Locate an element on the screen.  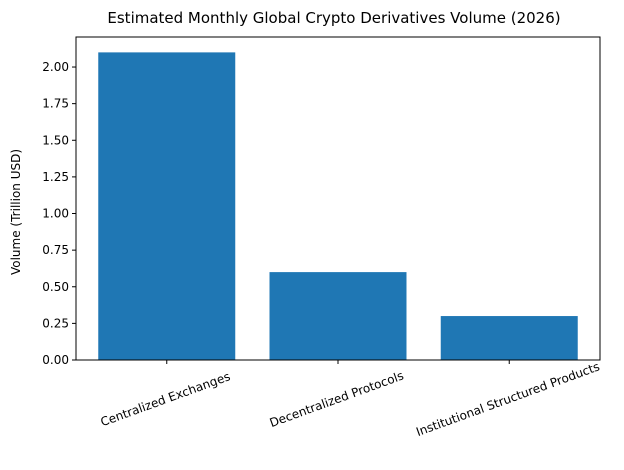
x-tick-label: Institutional Structured Products is located at coordinates (507, 399).